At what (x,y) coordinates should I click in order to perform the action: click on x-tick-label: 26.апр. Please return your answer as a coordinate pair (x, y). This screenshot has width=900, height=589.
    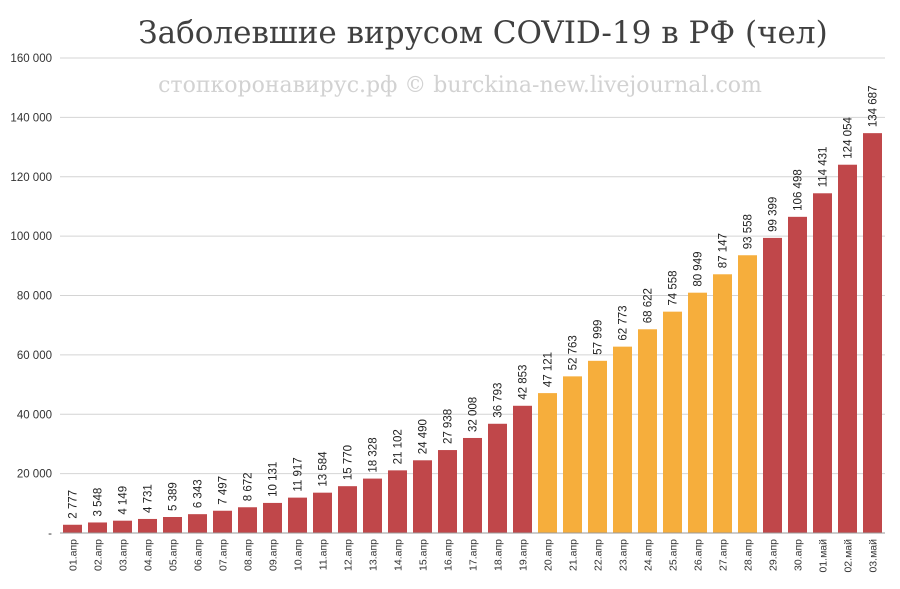
    Looking at the image, I should click on (699, 555).